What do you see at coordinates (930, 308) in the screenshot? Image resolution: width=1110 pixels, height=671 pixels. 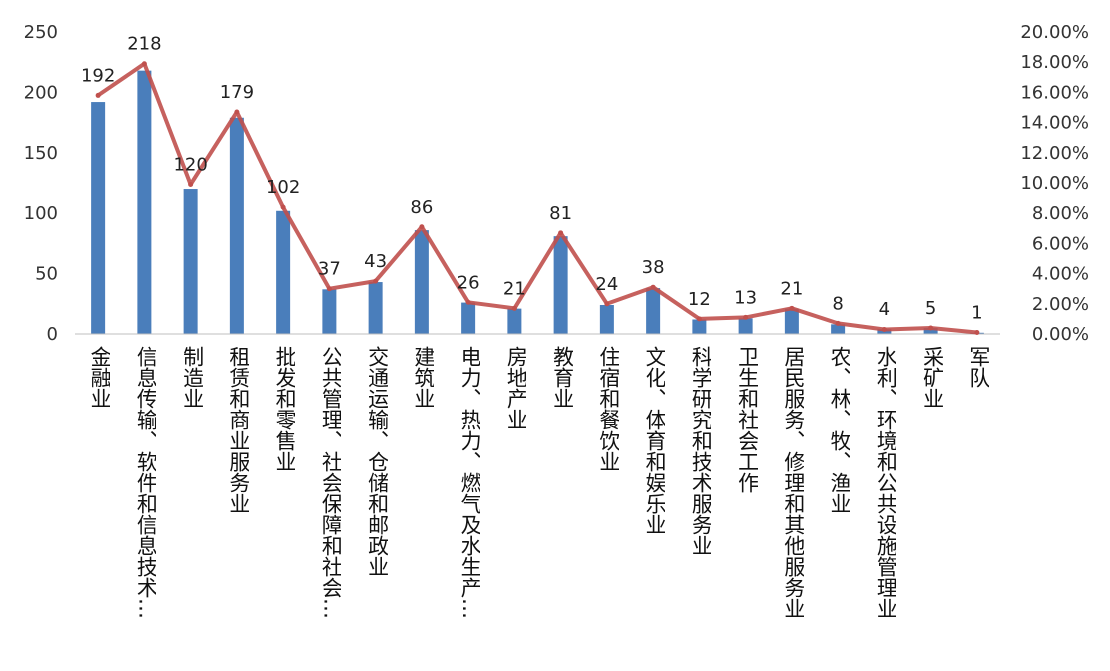 I see `data-label: 5` at bounding box center [930, 308].